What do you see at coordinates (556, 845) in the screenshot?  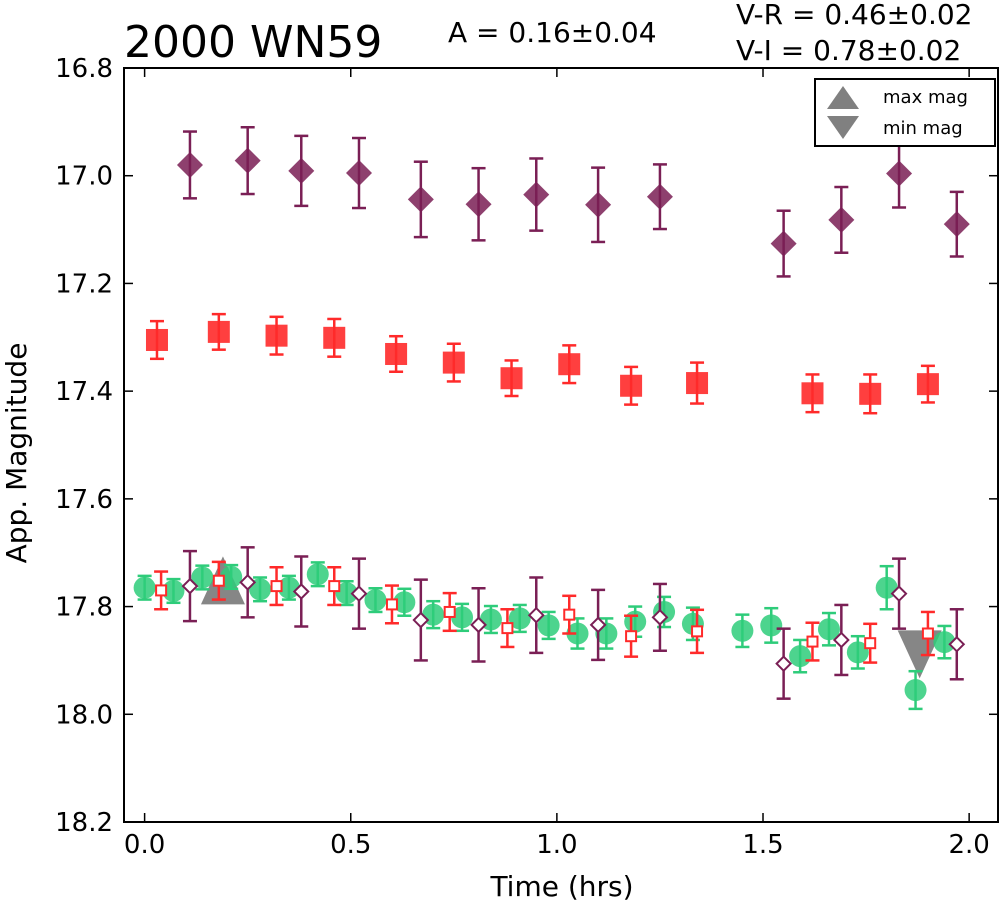 I see `x-tick-label: 1.0` at bounding box center [556, 845].